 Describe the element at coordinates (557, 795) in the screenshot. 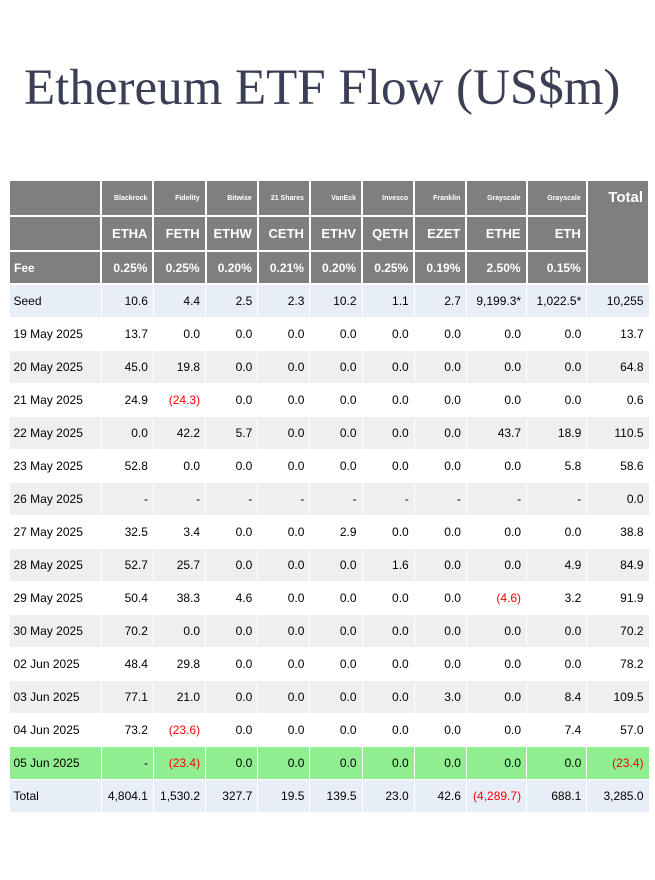

I see `data-cell: 688.1` at that location.